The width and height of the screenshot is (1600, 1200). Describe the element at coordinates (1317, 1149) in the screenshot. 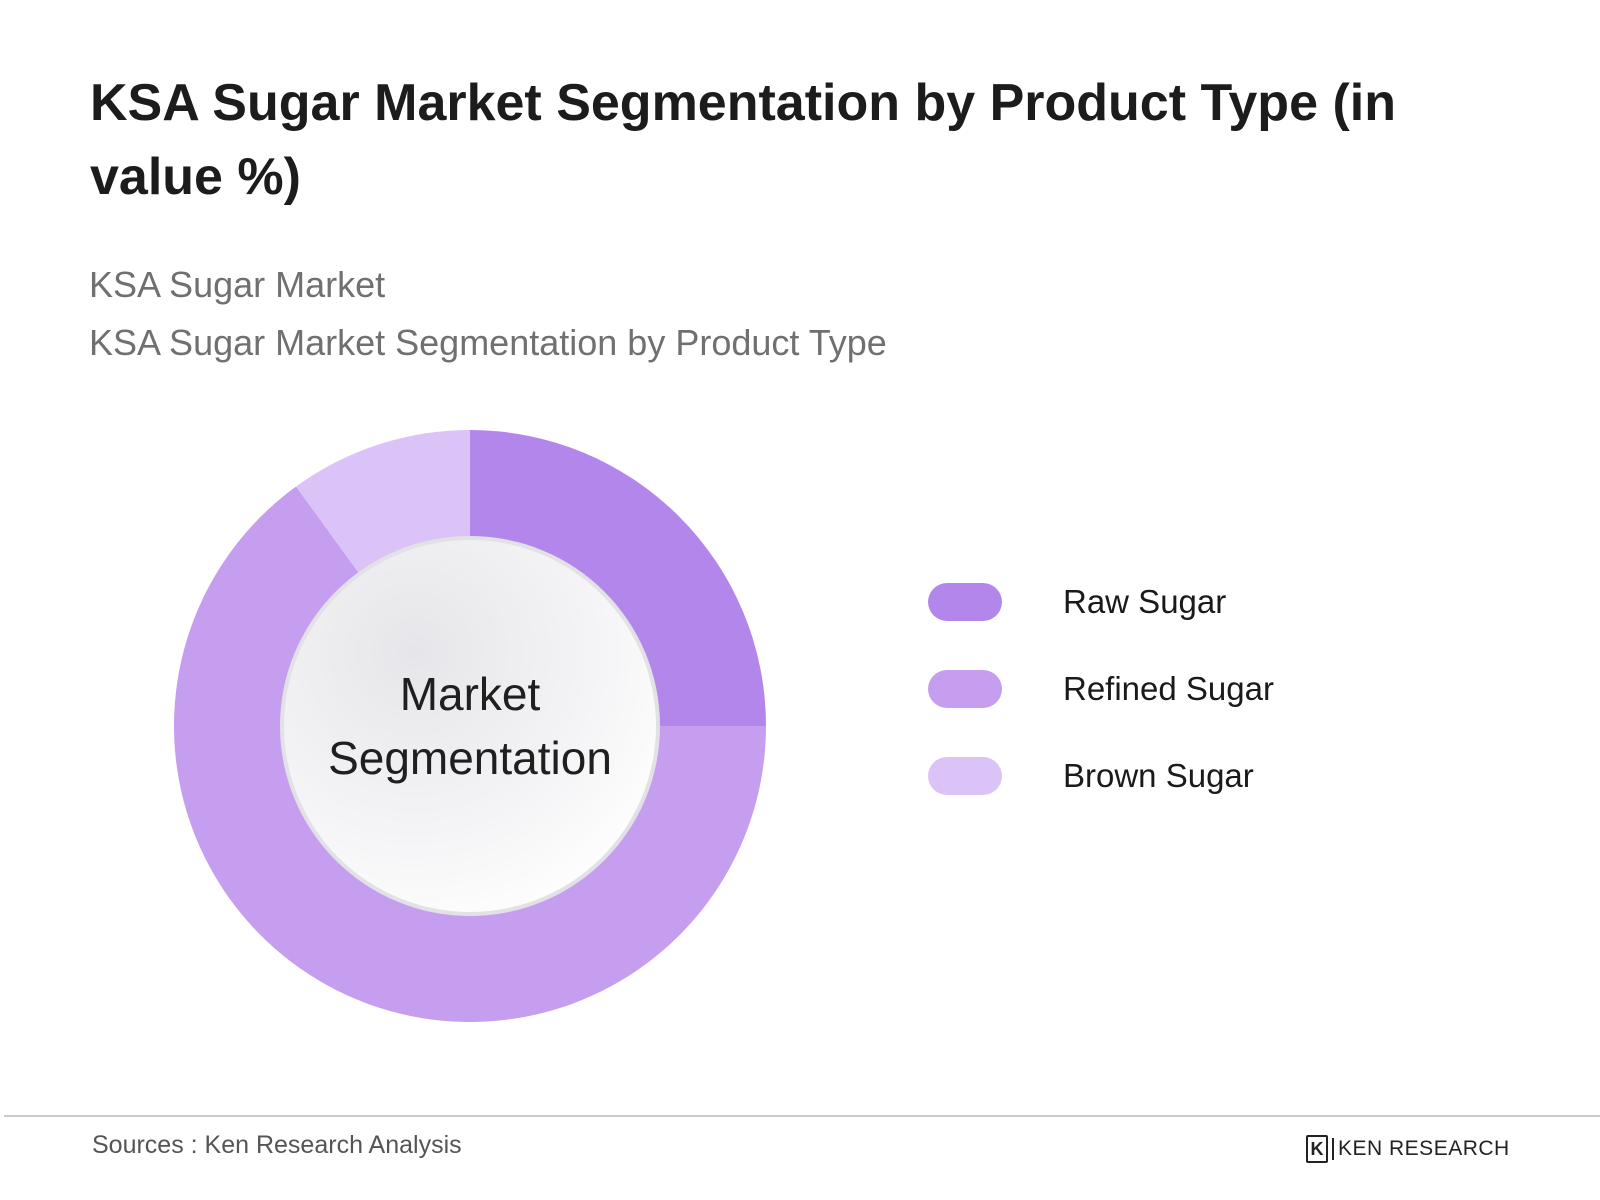

I see `ken-research-logo-icon: K` at that location.